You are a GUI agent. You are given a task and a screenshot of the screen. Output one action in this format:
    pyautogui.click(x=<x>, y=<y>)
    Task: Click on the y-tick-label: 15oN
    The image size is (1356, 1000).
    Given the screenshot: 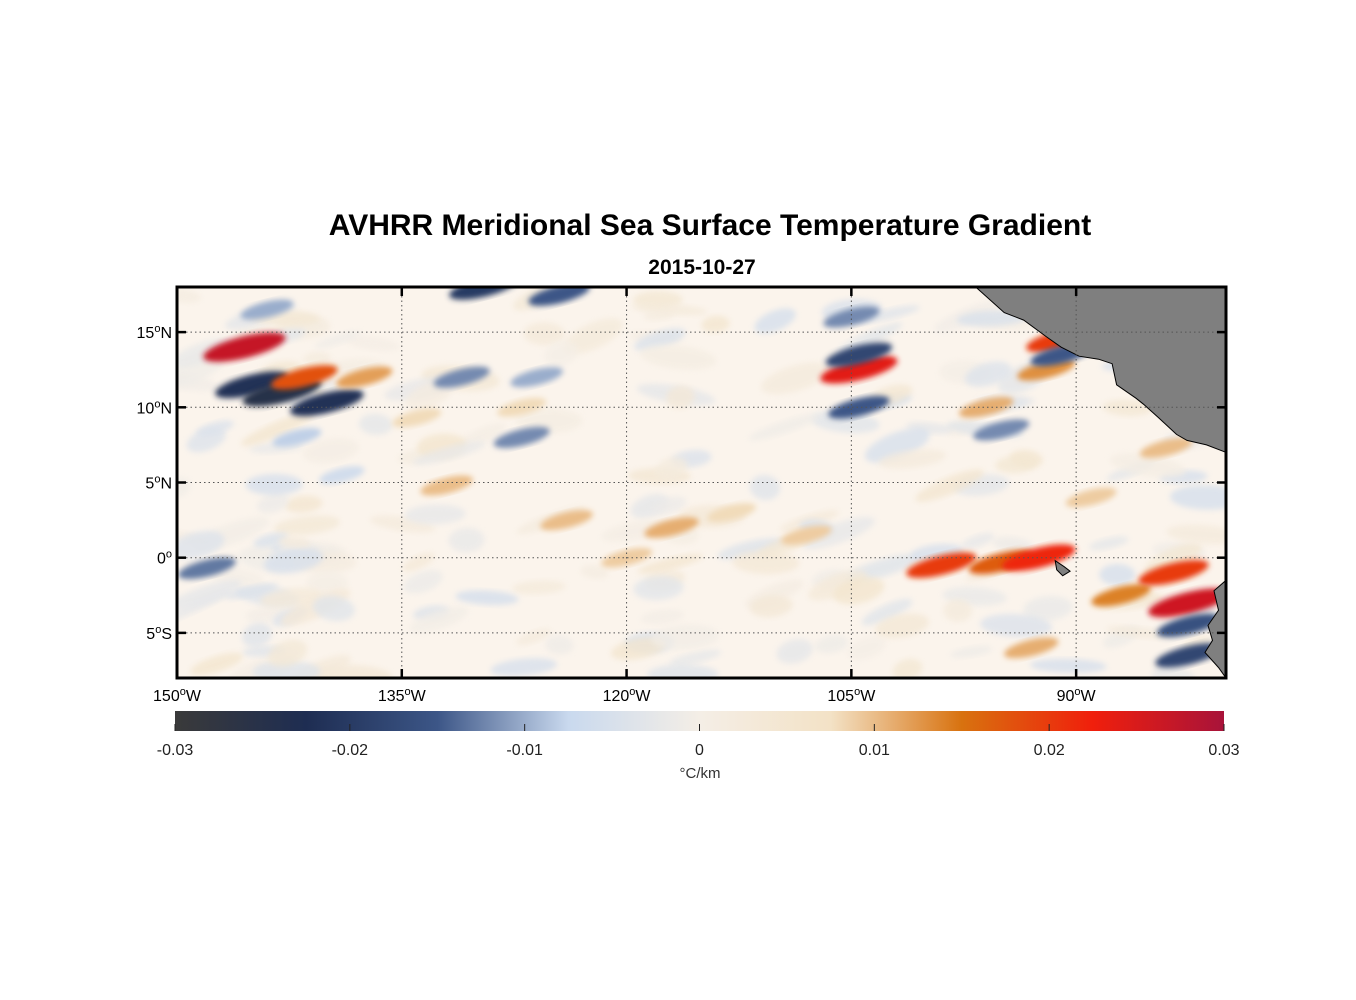 What is the action you would take?
    pyautogui.click(x=154, y=332)
    